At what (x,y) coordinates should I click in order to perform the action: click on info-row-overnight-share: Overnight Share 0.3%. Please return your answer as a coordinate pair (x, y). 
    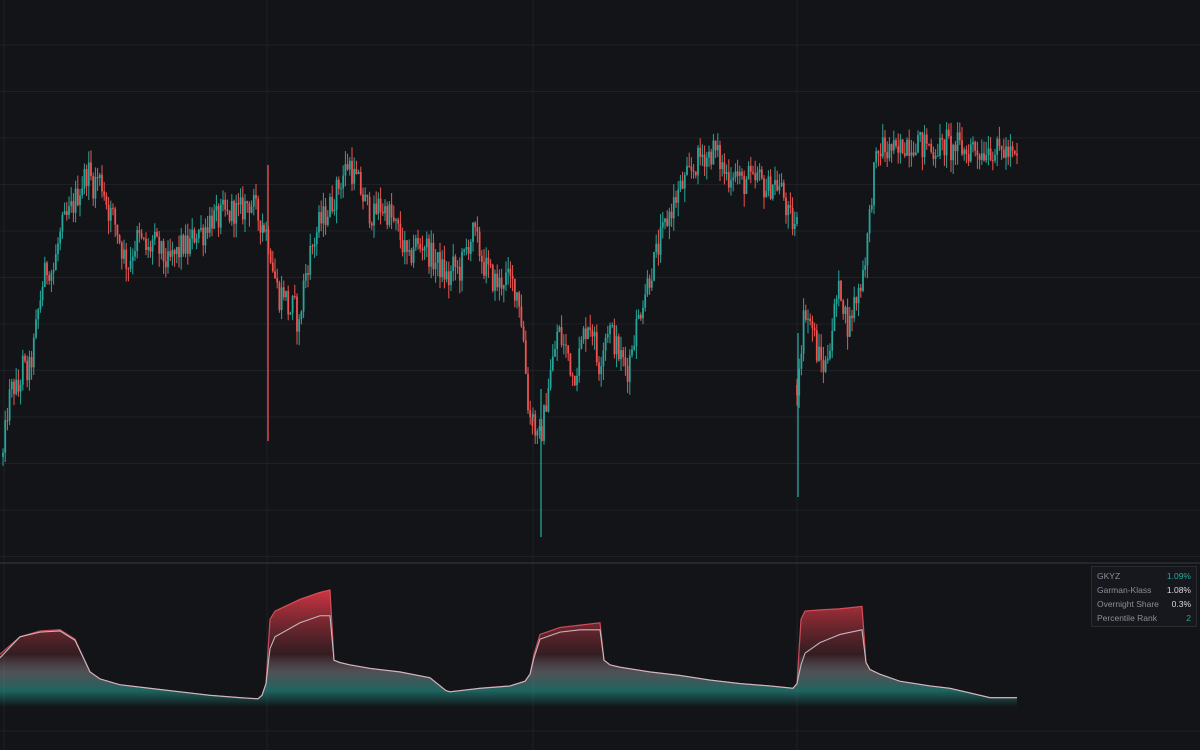
    Looking at the image, I should click on (1144, 604).